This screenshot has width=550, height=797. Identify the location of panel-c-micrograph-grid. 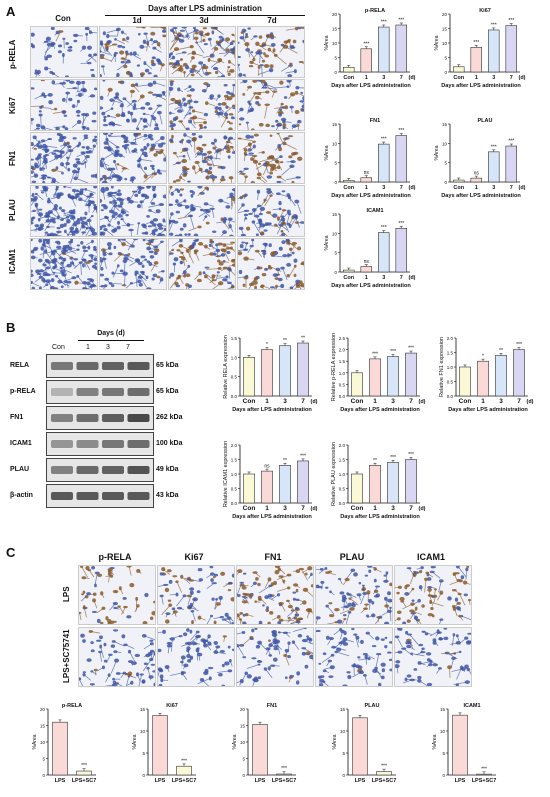
(275, 626).